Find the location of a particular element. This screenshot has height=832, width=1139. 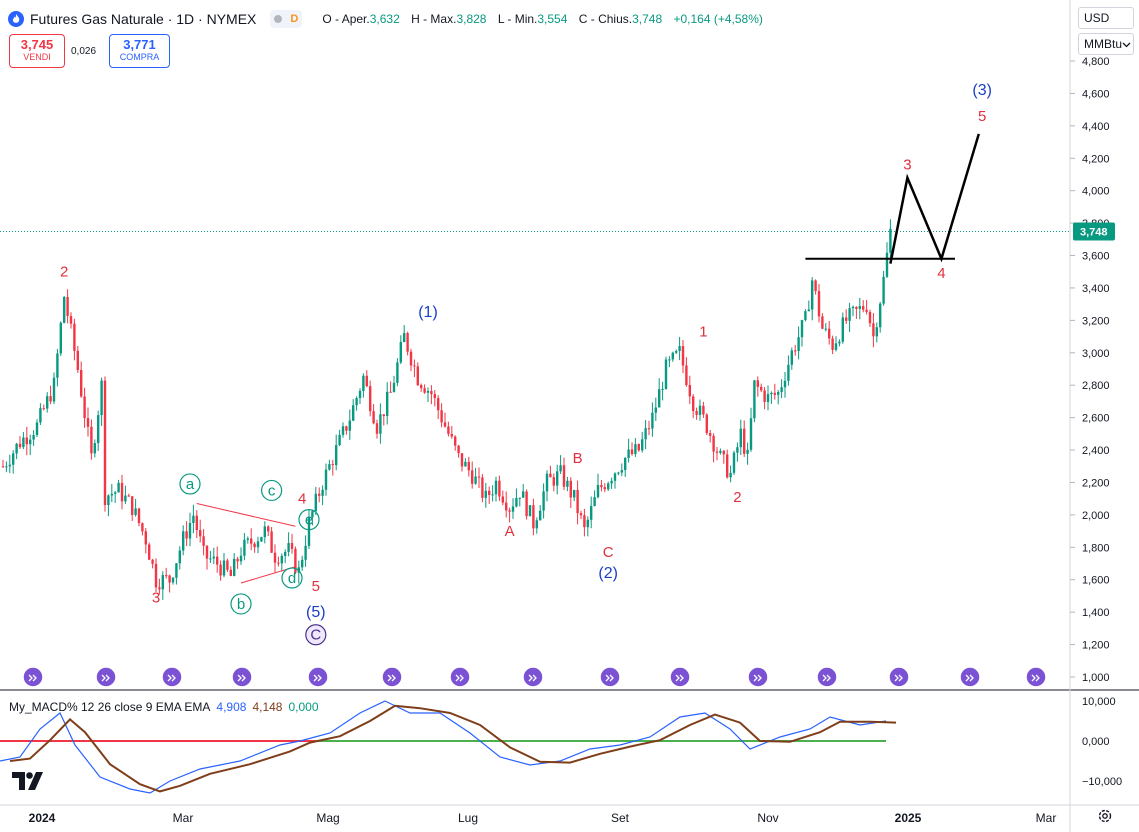

close-key: C - Chius. is located at coordinates (605, 19).